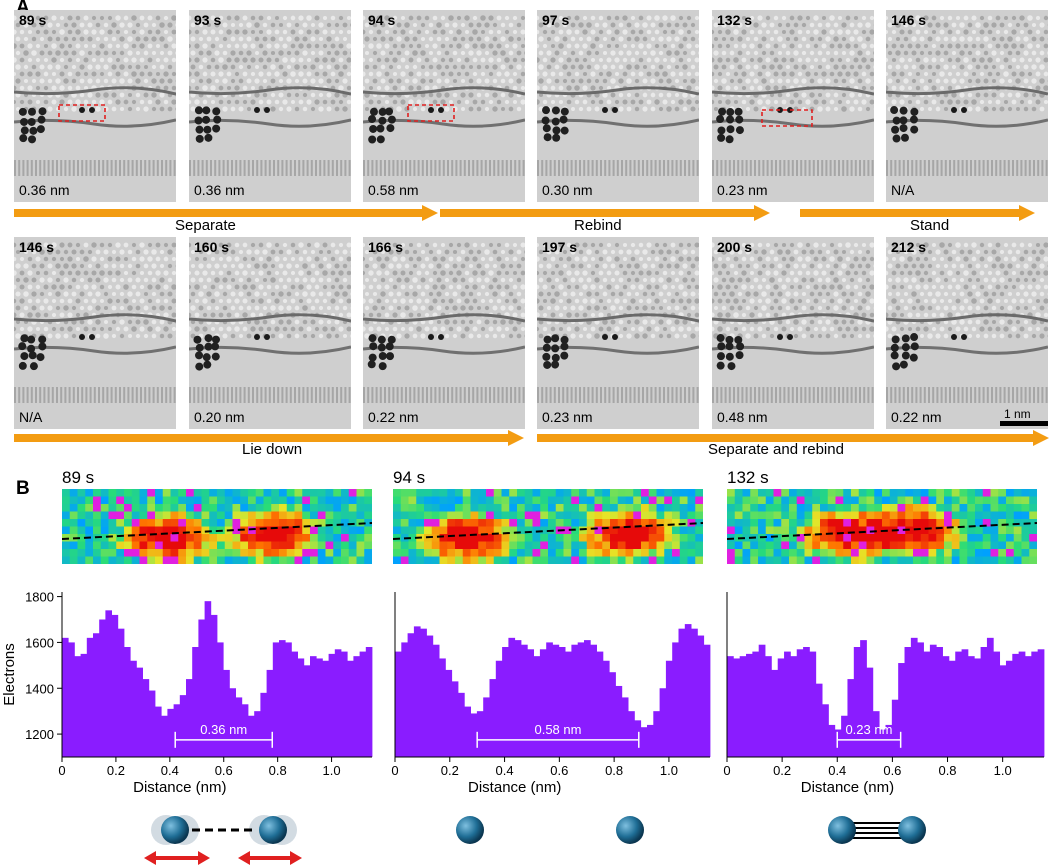 This screenshot has height=866, width=1050. What do you see at coordinates (735, 20) in the screenshot?
I see `frame-time-label: 132 s` at bounding box center [735, 20].